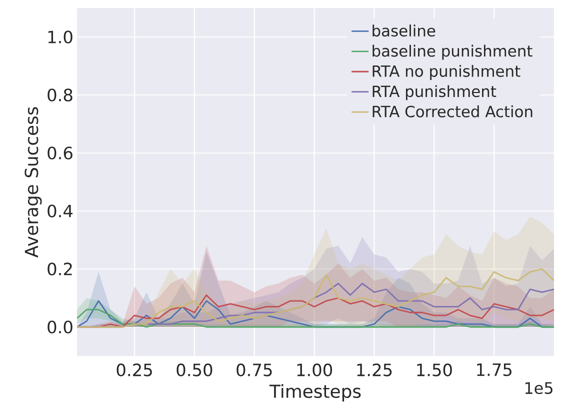 The width and height of the screenshot is (564, 408). Describe the element at coordinates (194, 370) in the screenshot. I see `x-tick-label: 0.50` at that location.